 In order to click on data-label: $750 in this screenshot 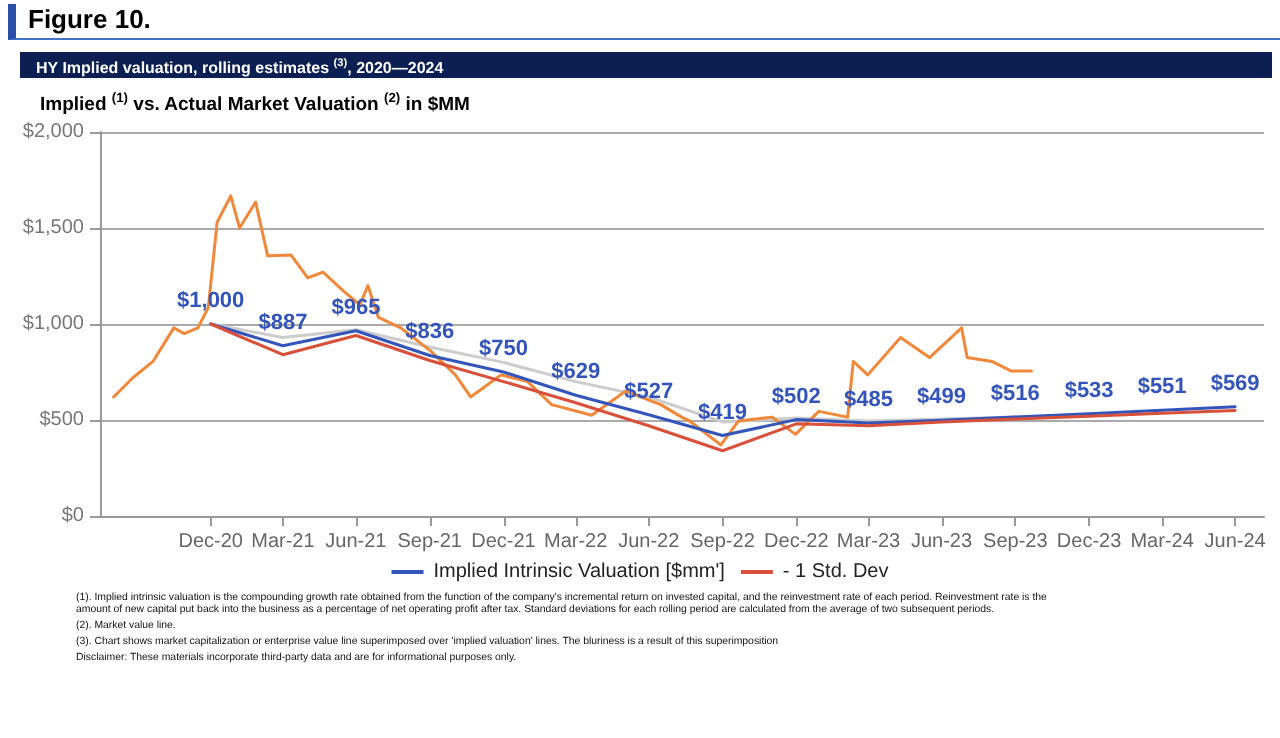, I will do `click(503, 349)`.